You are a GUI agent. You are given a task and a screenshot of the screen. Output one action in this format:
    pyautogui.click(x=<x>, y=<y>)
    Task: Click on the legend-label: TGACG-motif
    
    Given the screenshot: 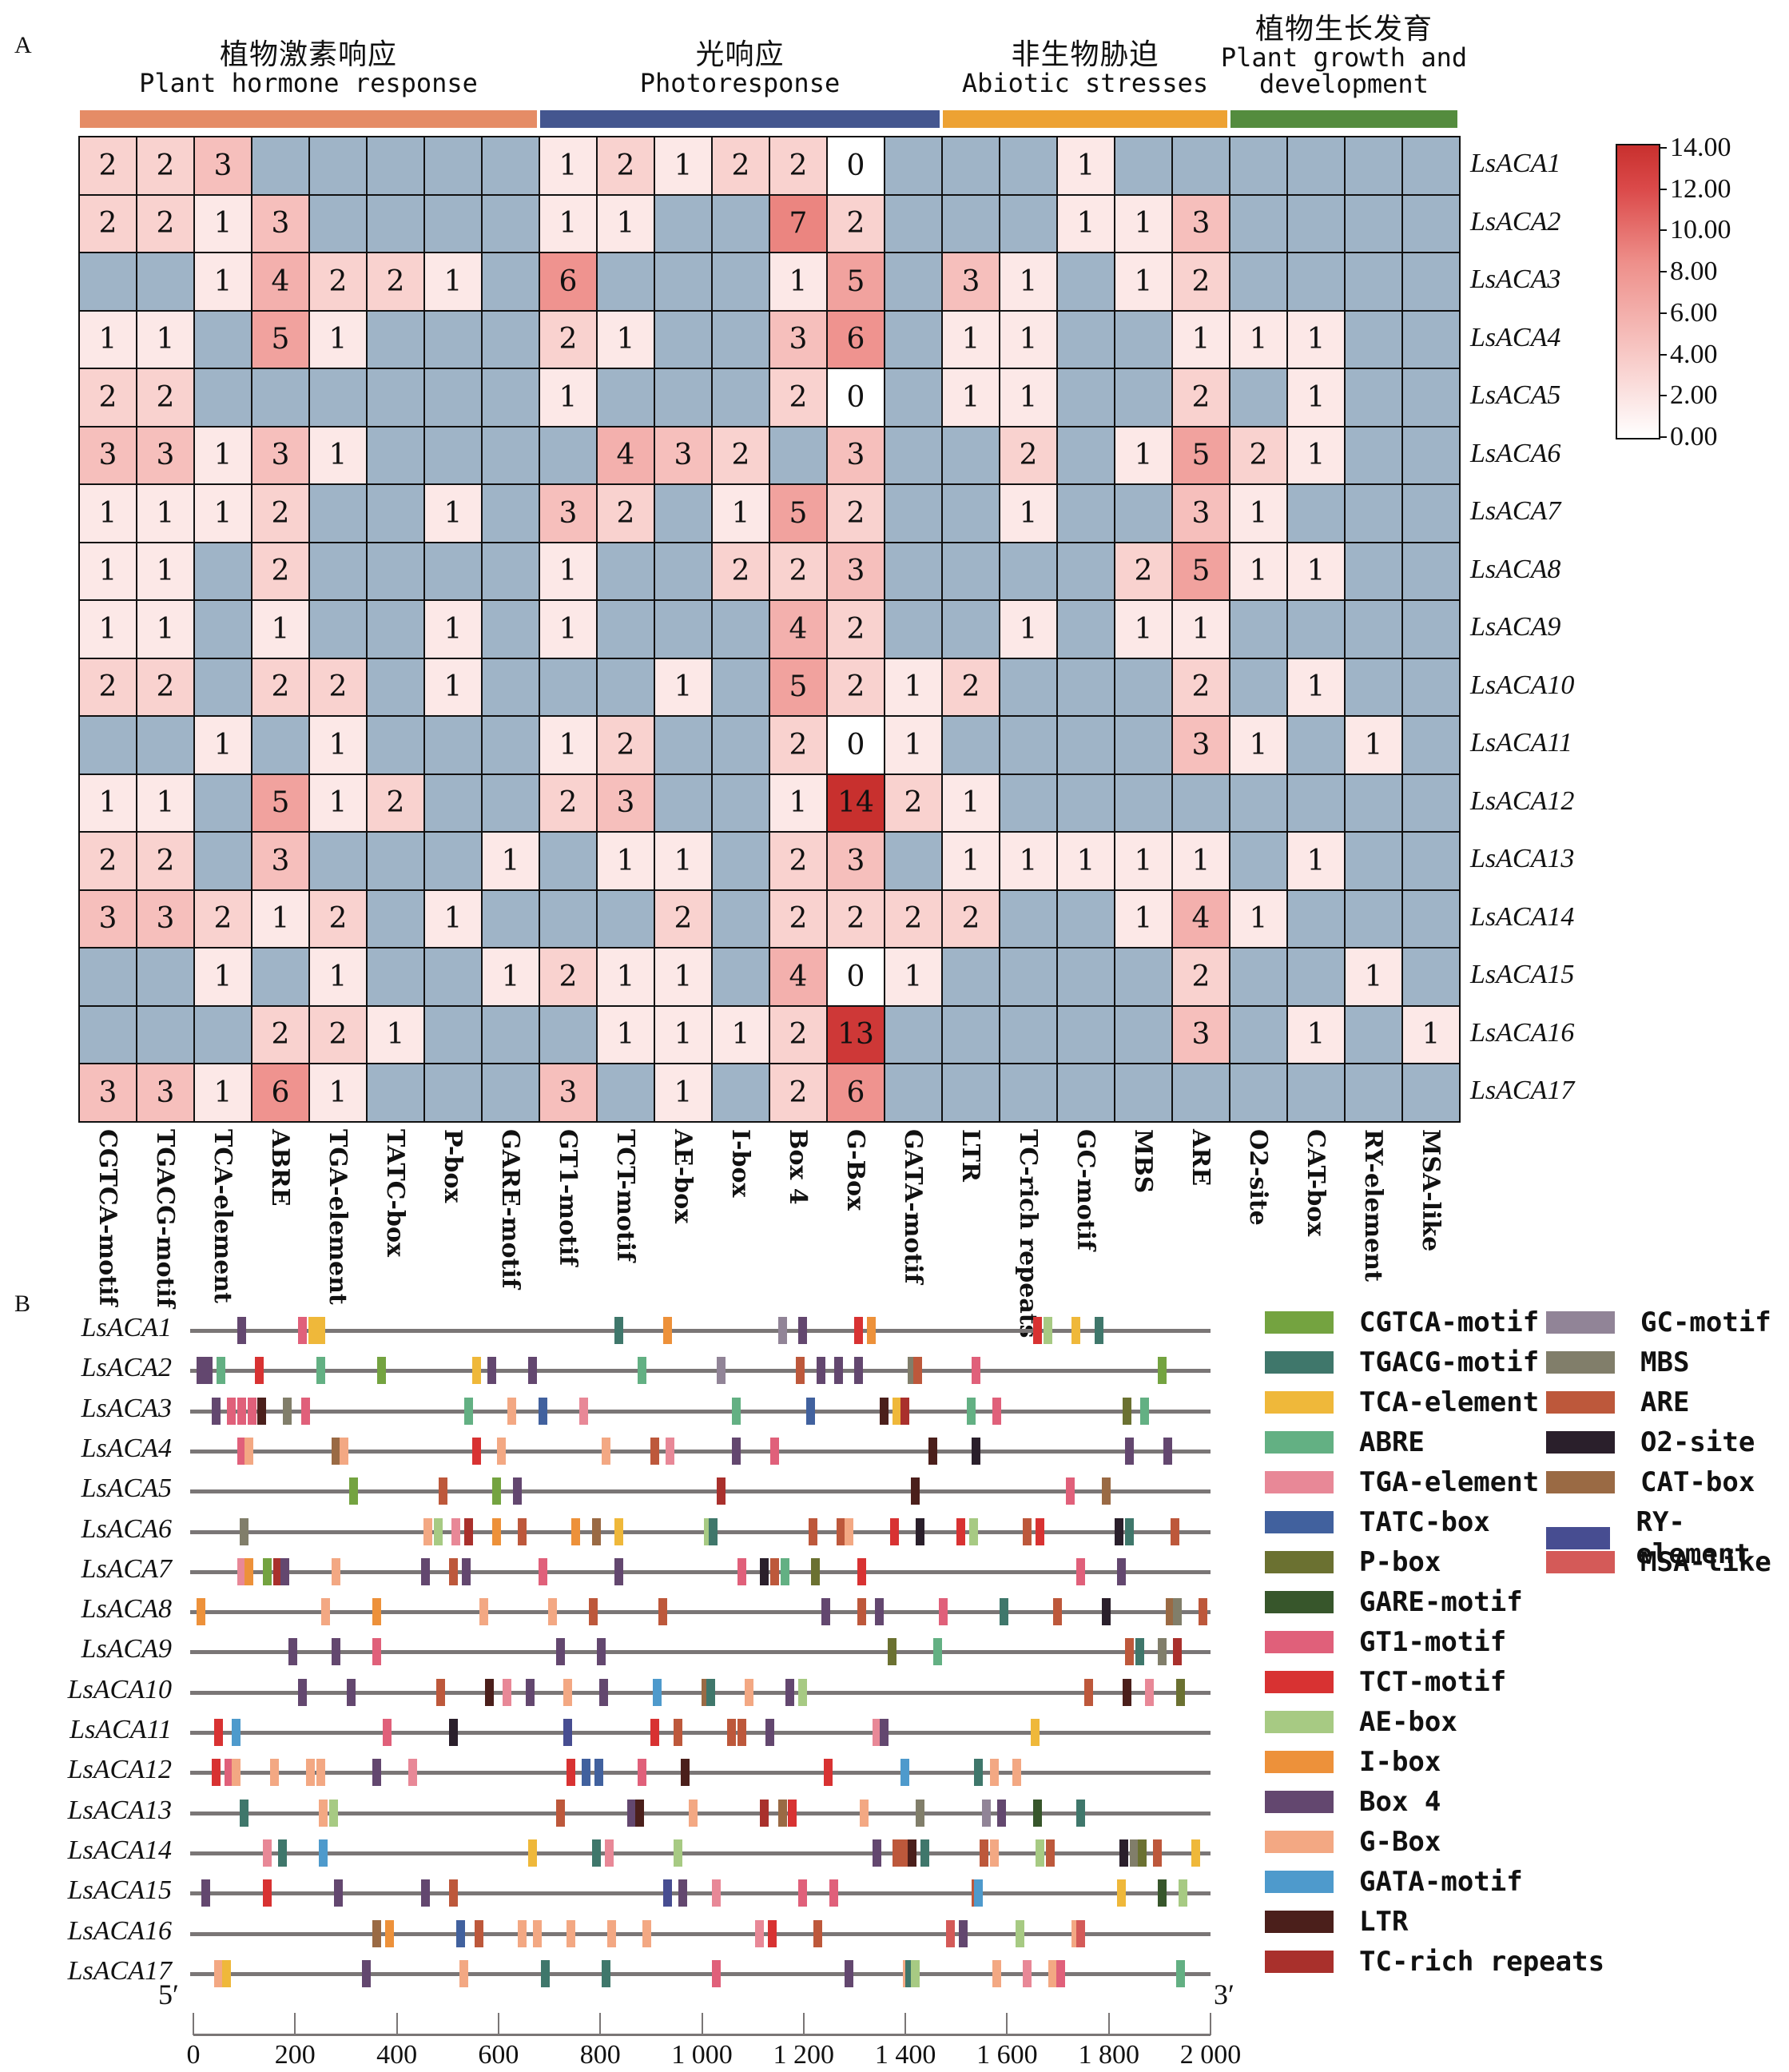 What is the action you would take?
    pyautogui.click(x=1450, y=1362)
    